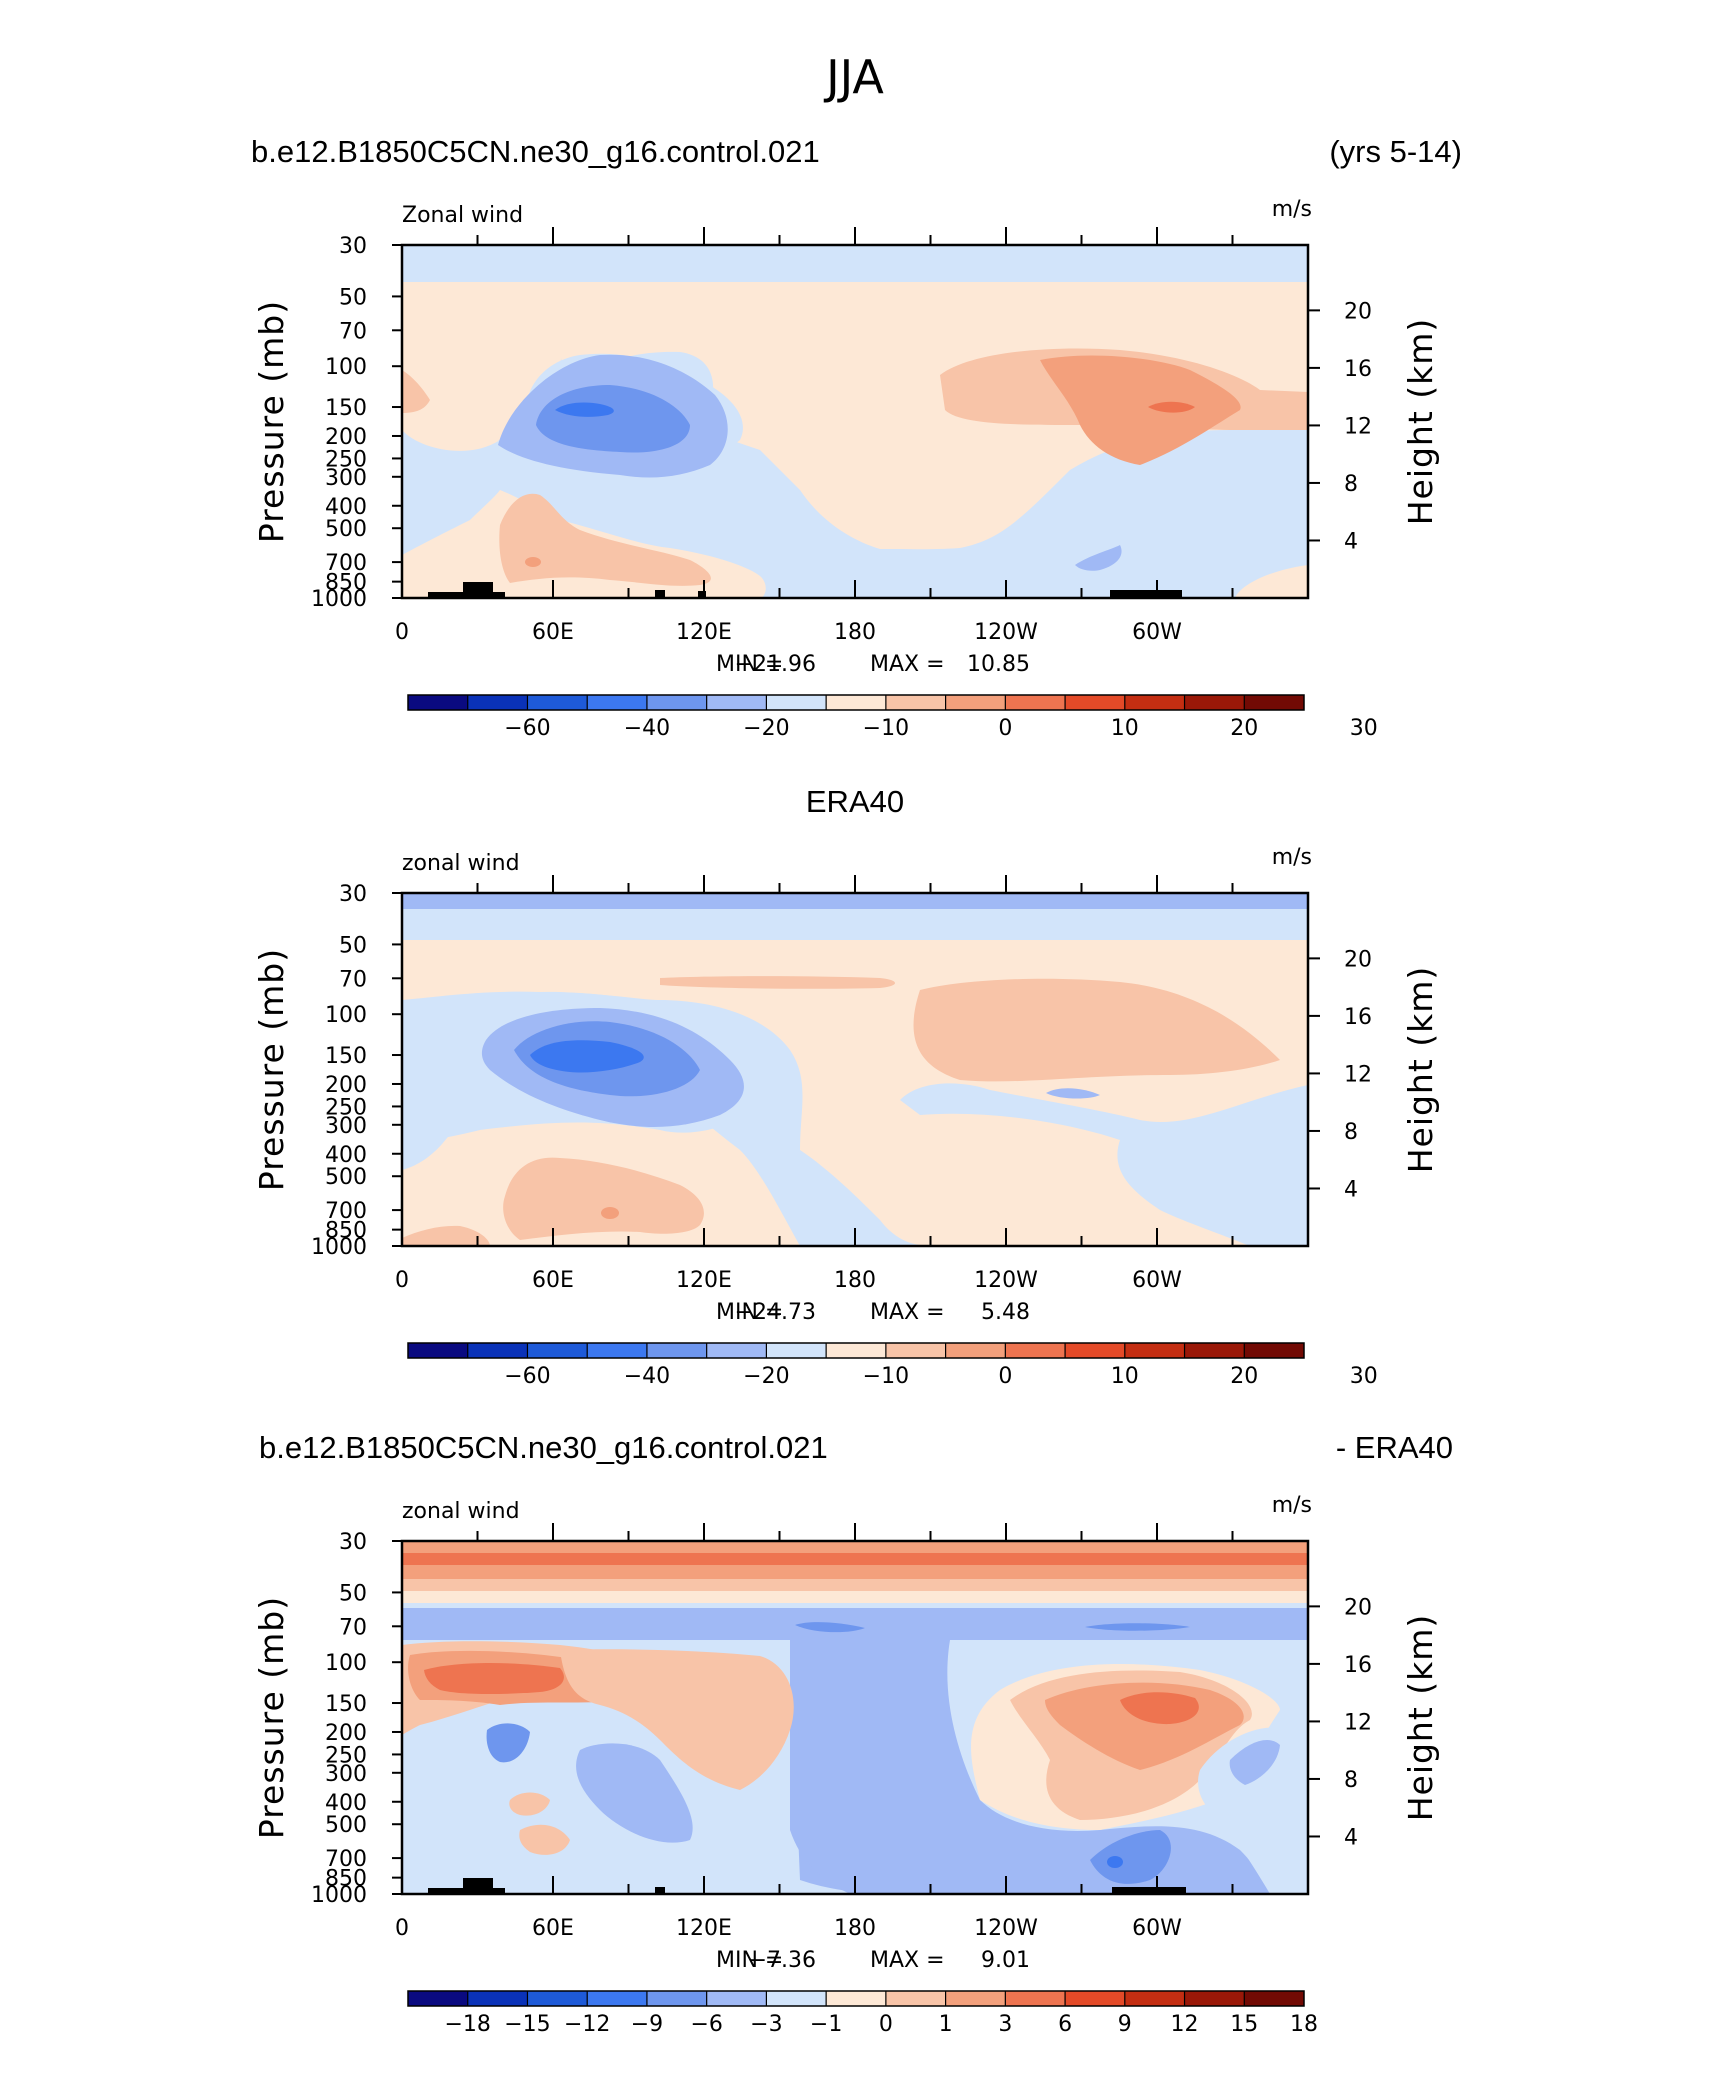  Describe the element at coordinates (886, 728) in the screenshot. I see `colorbar-label: −10` at that location.